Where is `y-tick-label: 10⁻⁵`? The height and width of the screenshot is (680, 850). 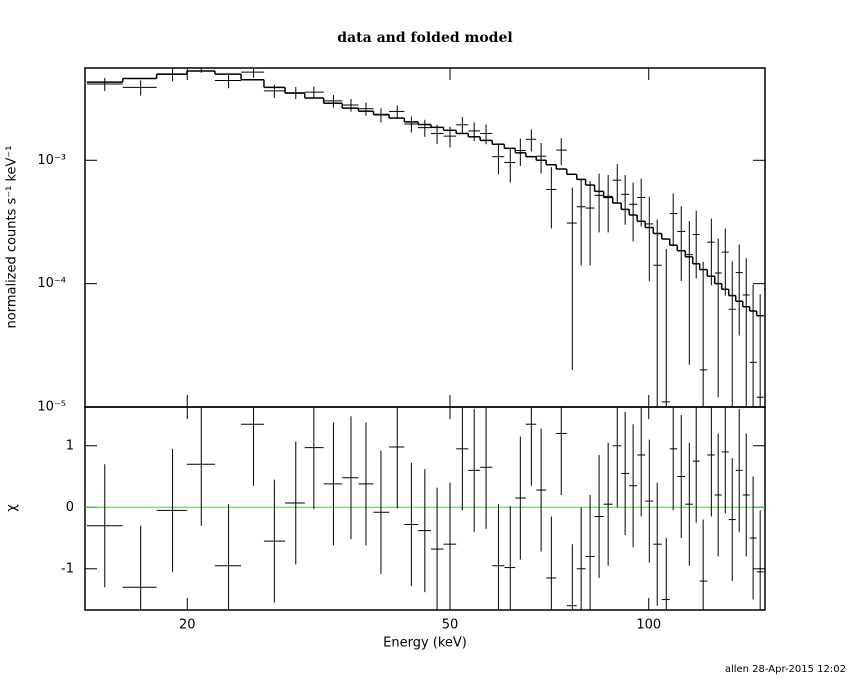 y-tick-label: 10⁻⁵ is located at coordinates (51, 407).